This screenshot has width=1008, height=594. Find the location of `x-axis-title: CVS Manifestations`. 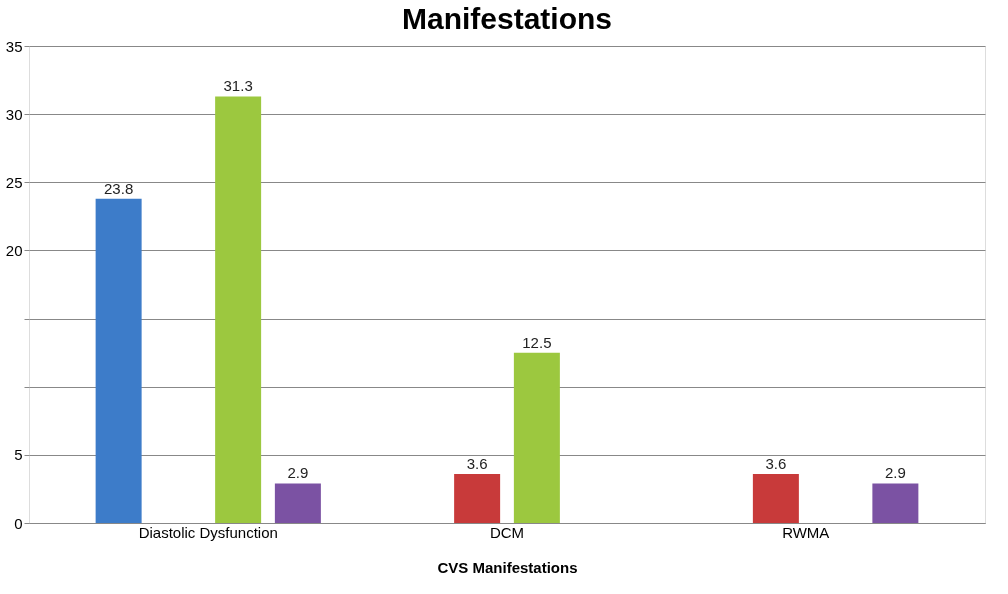

x-axis-title: CVS Manifestations is located at coordinates (507, 567).